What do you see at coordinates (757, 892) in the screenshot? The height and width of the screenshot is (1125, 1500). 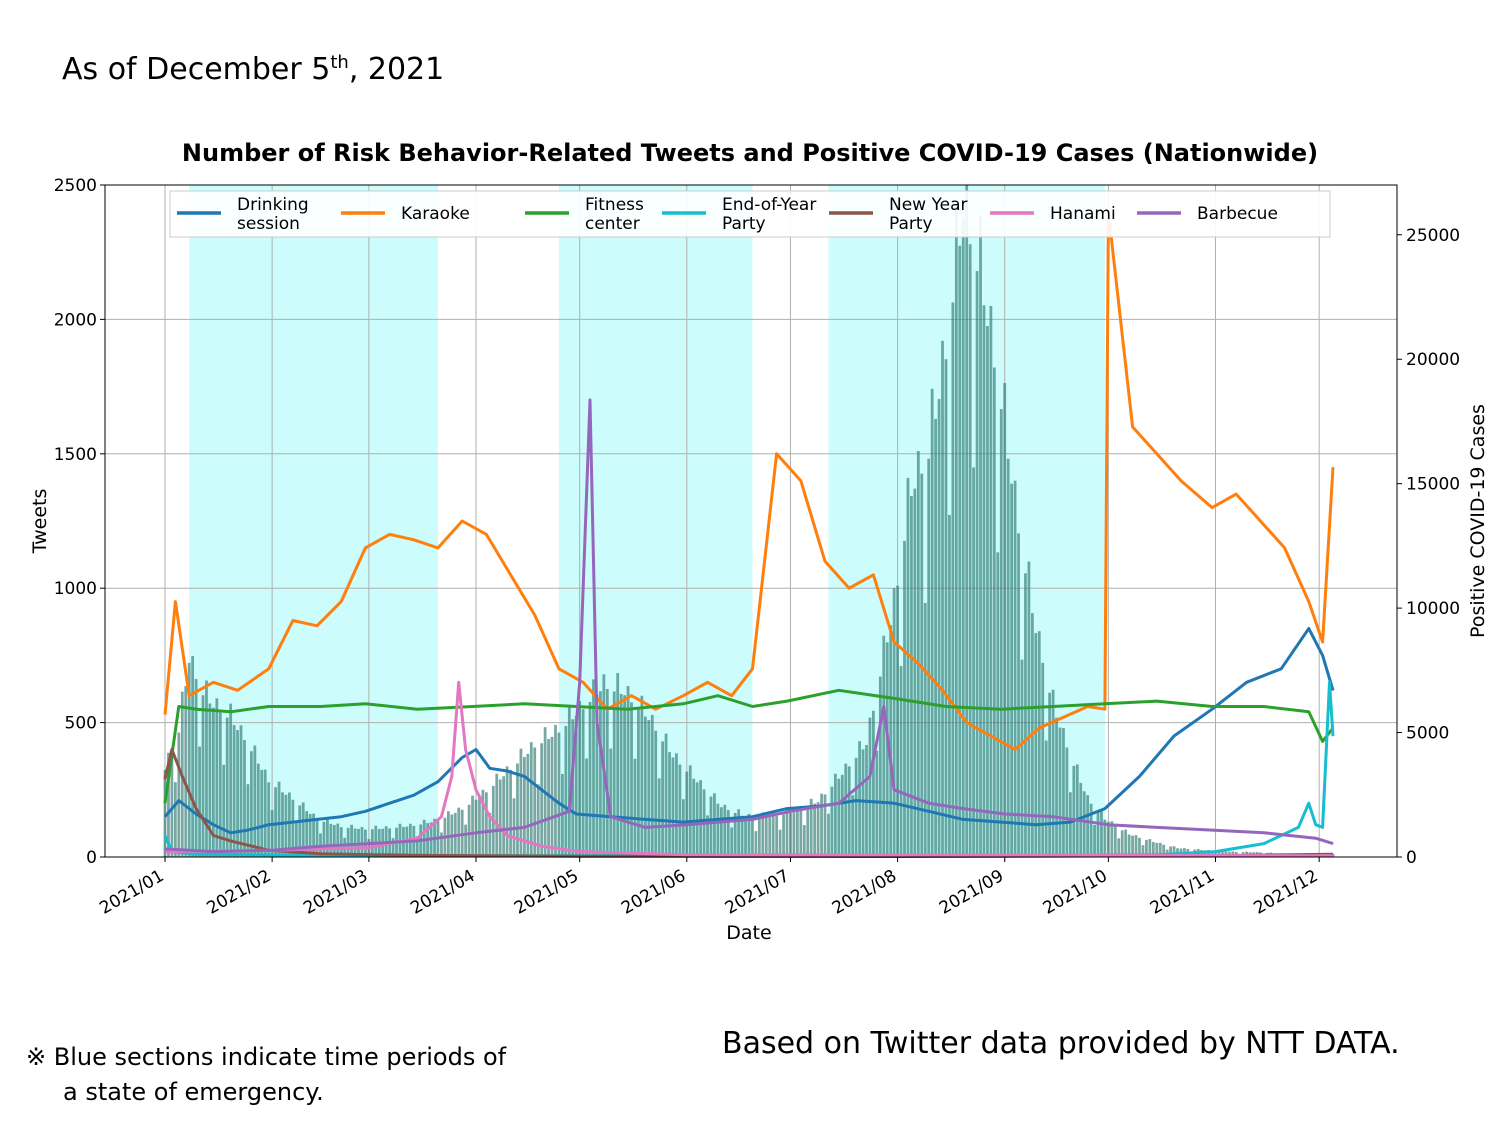 I see `tick-label-x-2021/07: 2021/07` at bounding box center [757, 892].